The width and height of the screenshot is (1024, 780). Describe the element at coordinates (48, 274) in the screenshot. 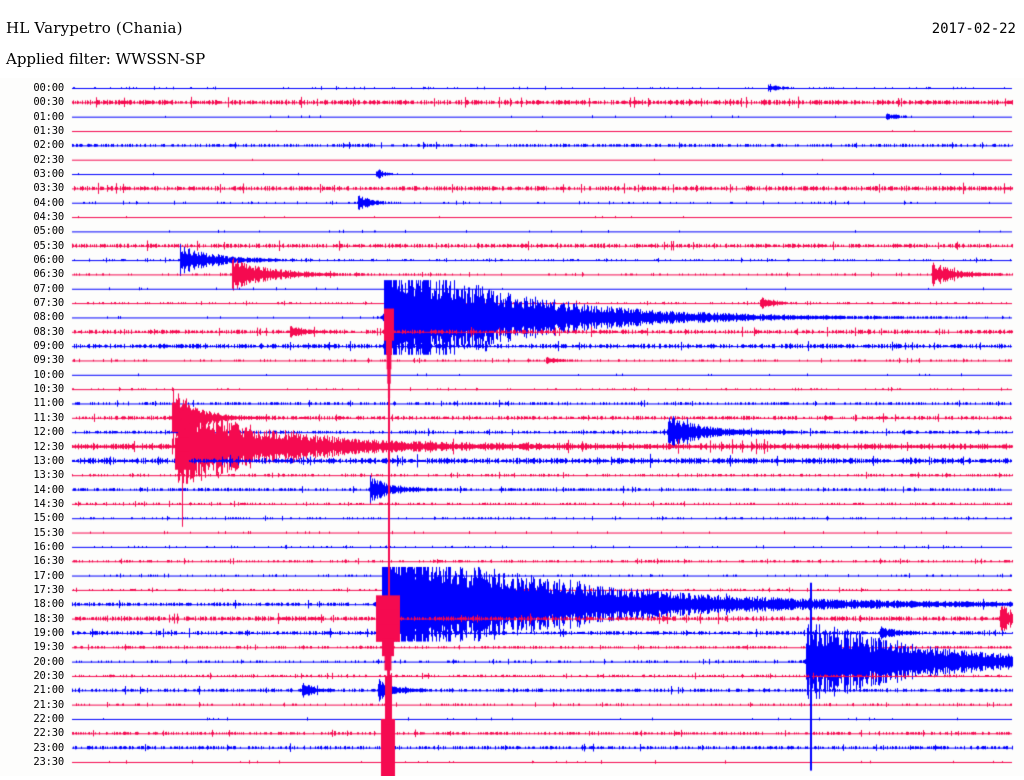

I see `time-tick-label: 06:30` at that location.